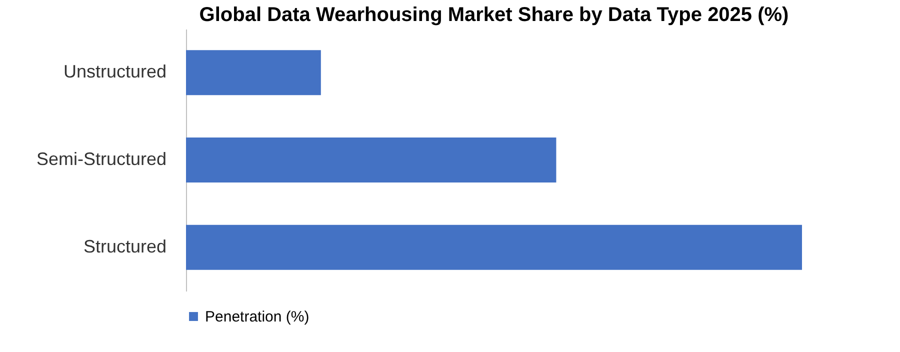 The image size is (900, 352). What do you see at coordinates (124, 246) in the screenshot?
I see `y-tick-label: Structured` at bounding box center [124, 246].